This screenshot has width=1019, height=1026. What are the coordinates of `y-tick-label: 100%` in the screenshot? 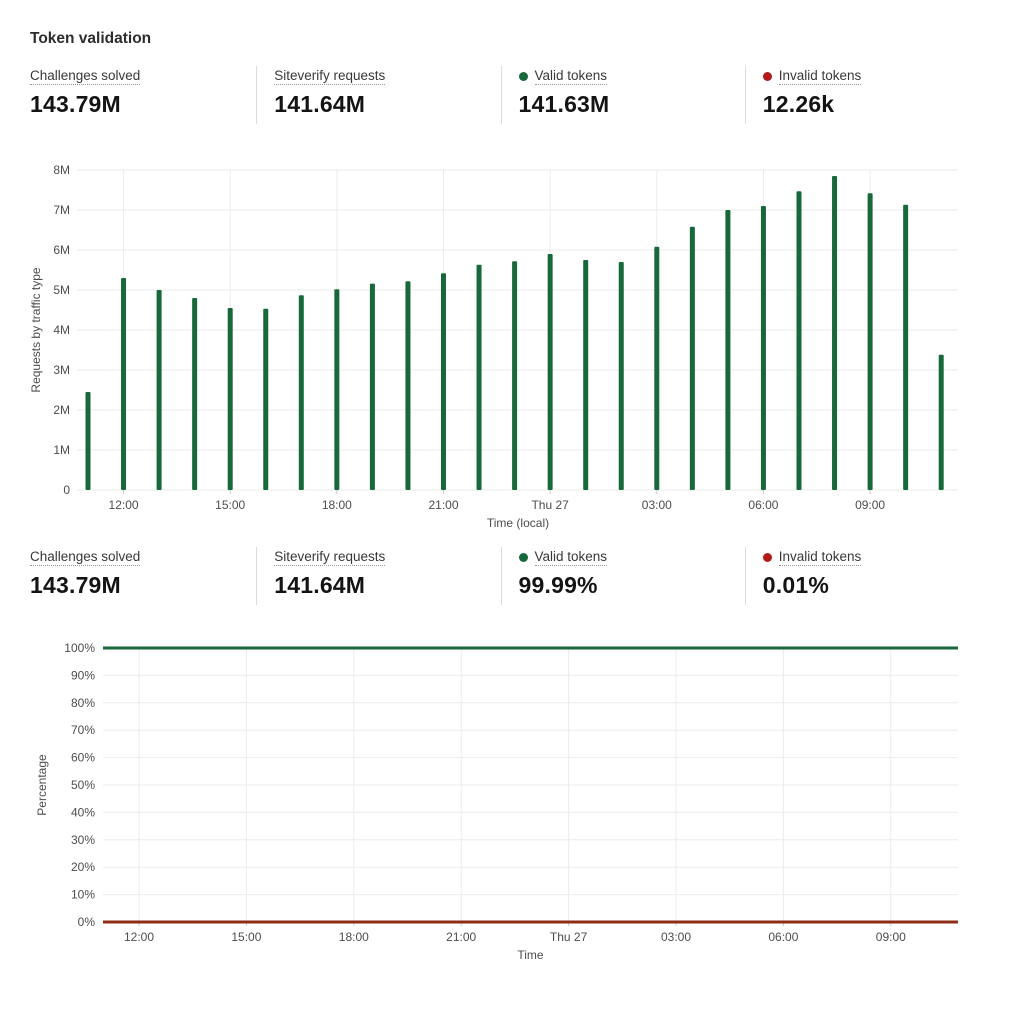 It's located at (79, 648).